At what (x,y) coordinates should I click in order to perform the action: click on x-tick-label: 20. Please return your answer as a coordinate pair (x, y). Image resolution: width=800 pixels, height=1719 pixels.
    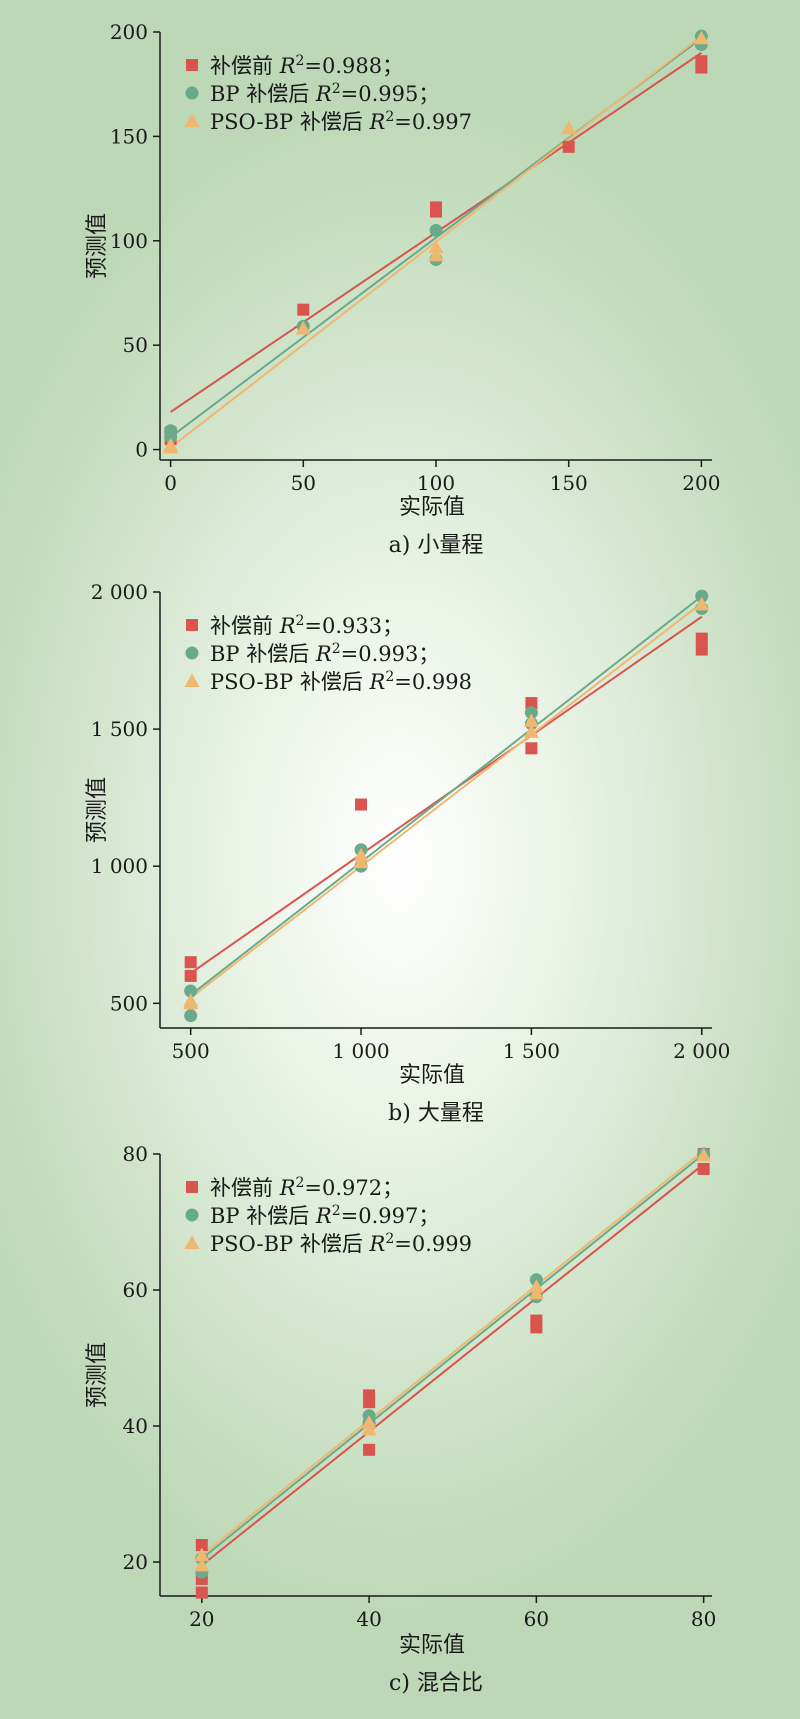
    Looking at the image, I should click on (201, 1619).